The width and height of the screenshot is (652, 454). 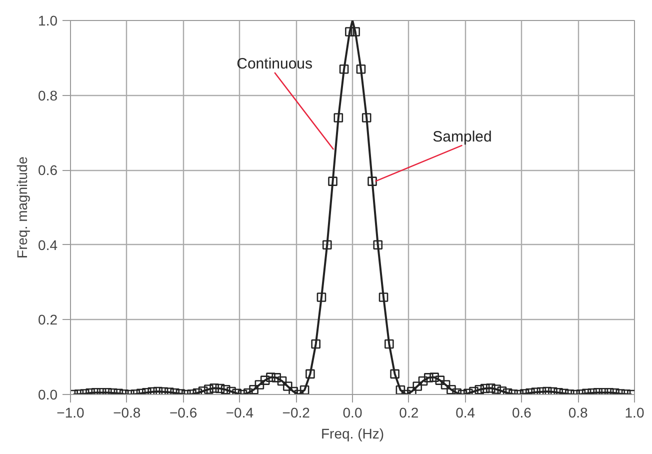 I want to click on y-tick-label: 0.0, so click(x=48, y=394).